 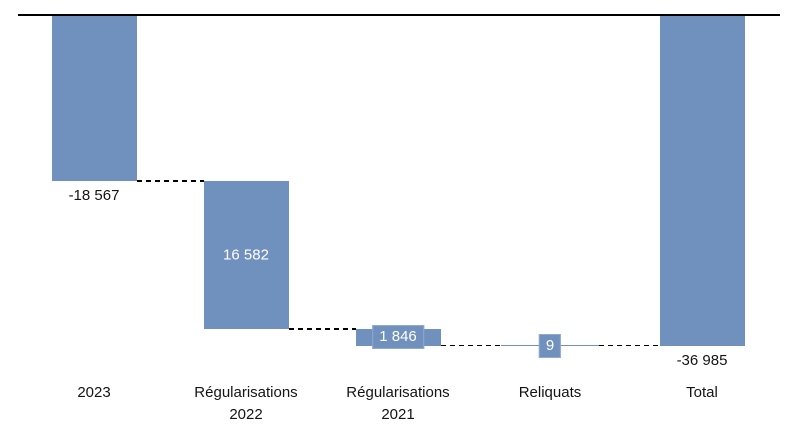 I want to click on category-label-2023: 2023, so click(x=94, y=392).